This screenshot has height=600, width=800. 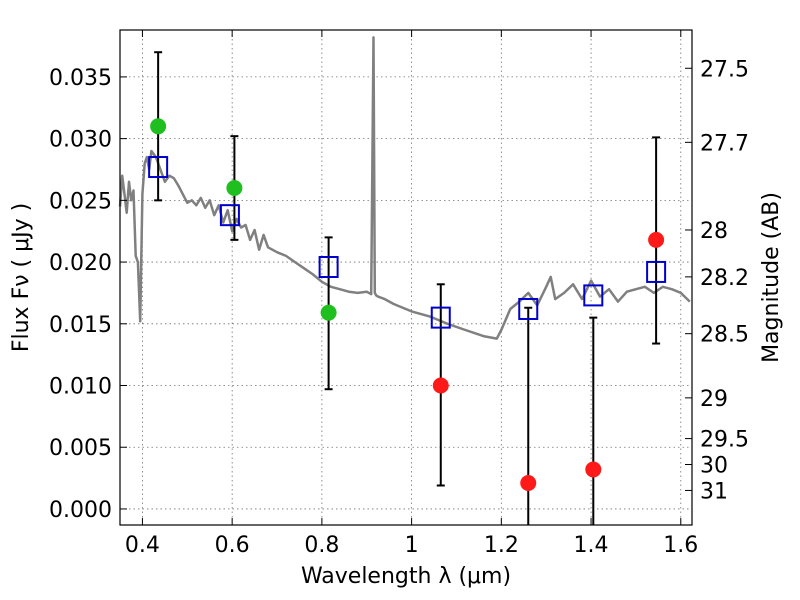 What do you see at coordinates (724, 143) in the screenshot?
I see `y2-tick-label: 27.7` at bounding box center [724, 143].